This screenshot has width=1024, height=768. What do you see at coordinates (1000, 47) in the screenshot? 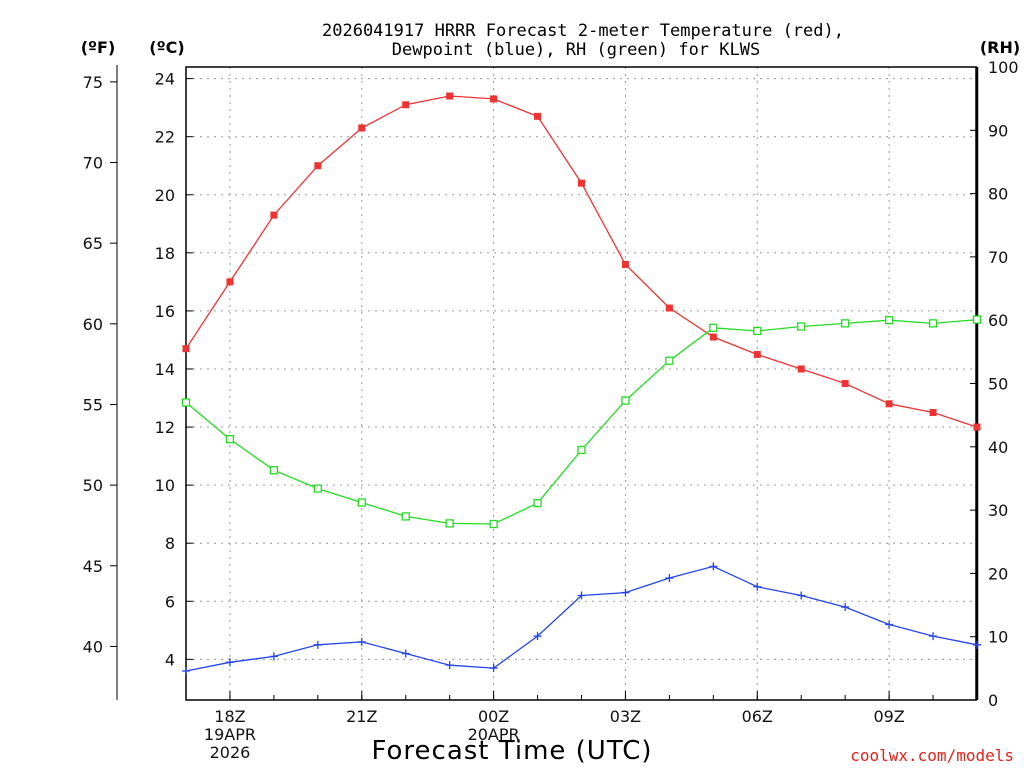
I see `rh-unit-label: (RH)` at bounding box center [1000, 47].